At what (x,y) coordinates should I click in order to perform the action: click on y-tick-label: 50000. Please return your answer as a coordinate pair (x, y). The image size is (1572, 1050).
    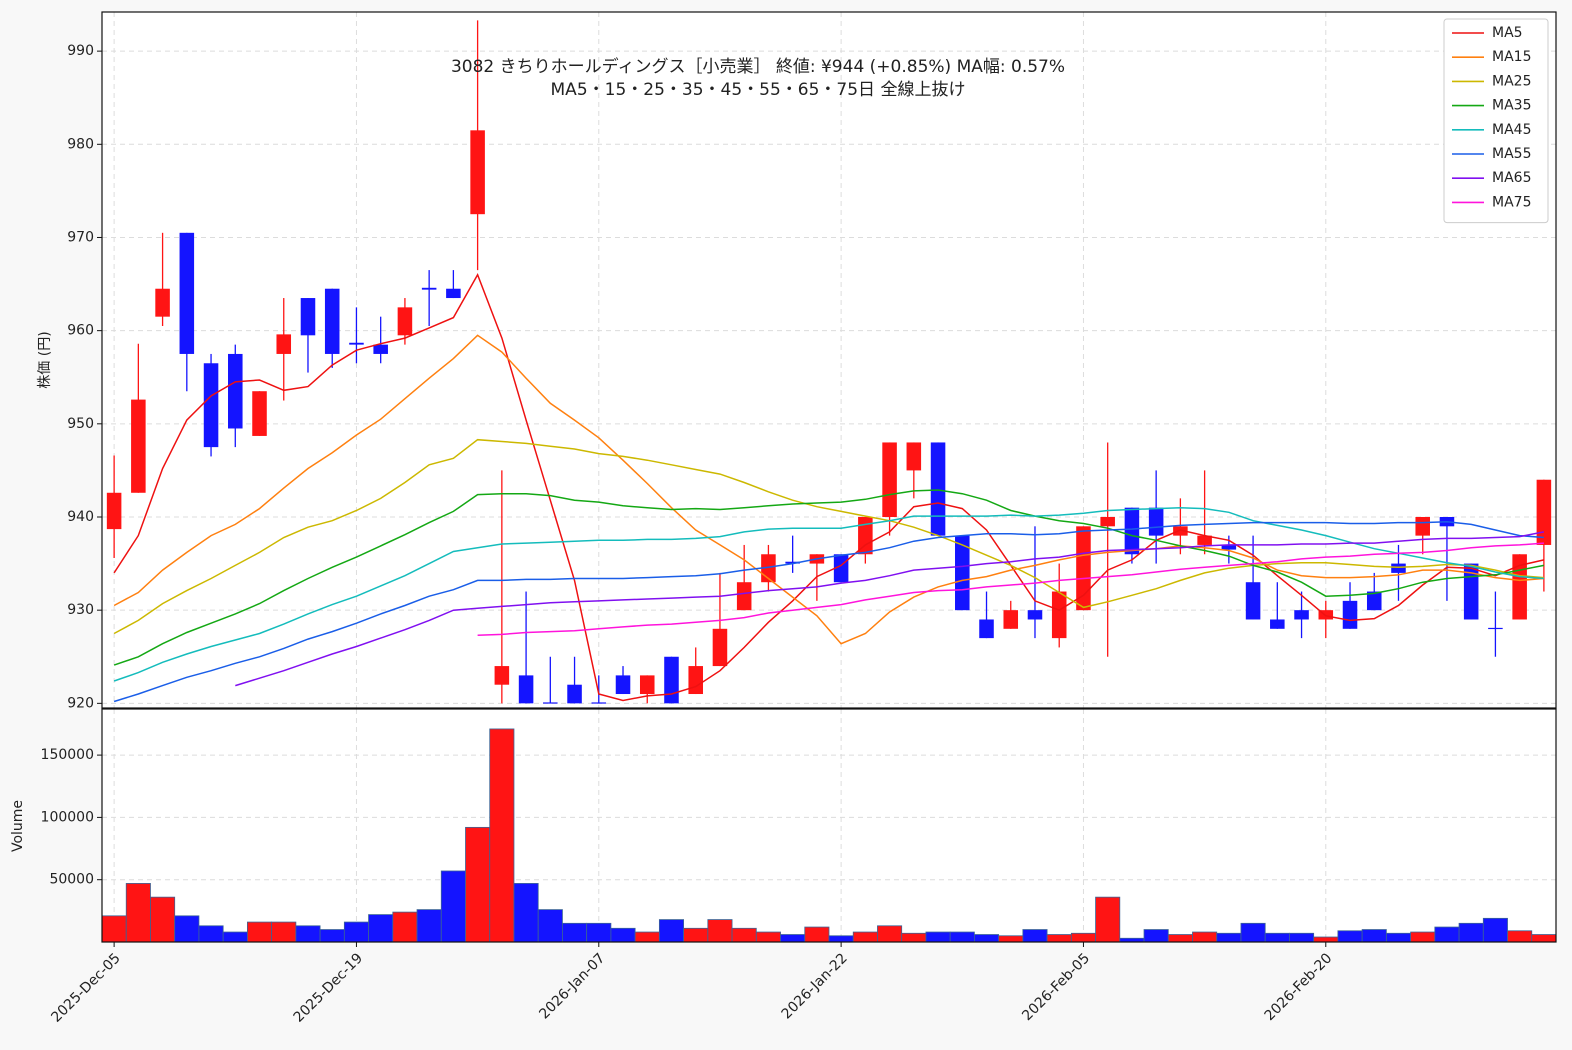
    Looking at the image, I should click on (71, 880).